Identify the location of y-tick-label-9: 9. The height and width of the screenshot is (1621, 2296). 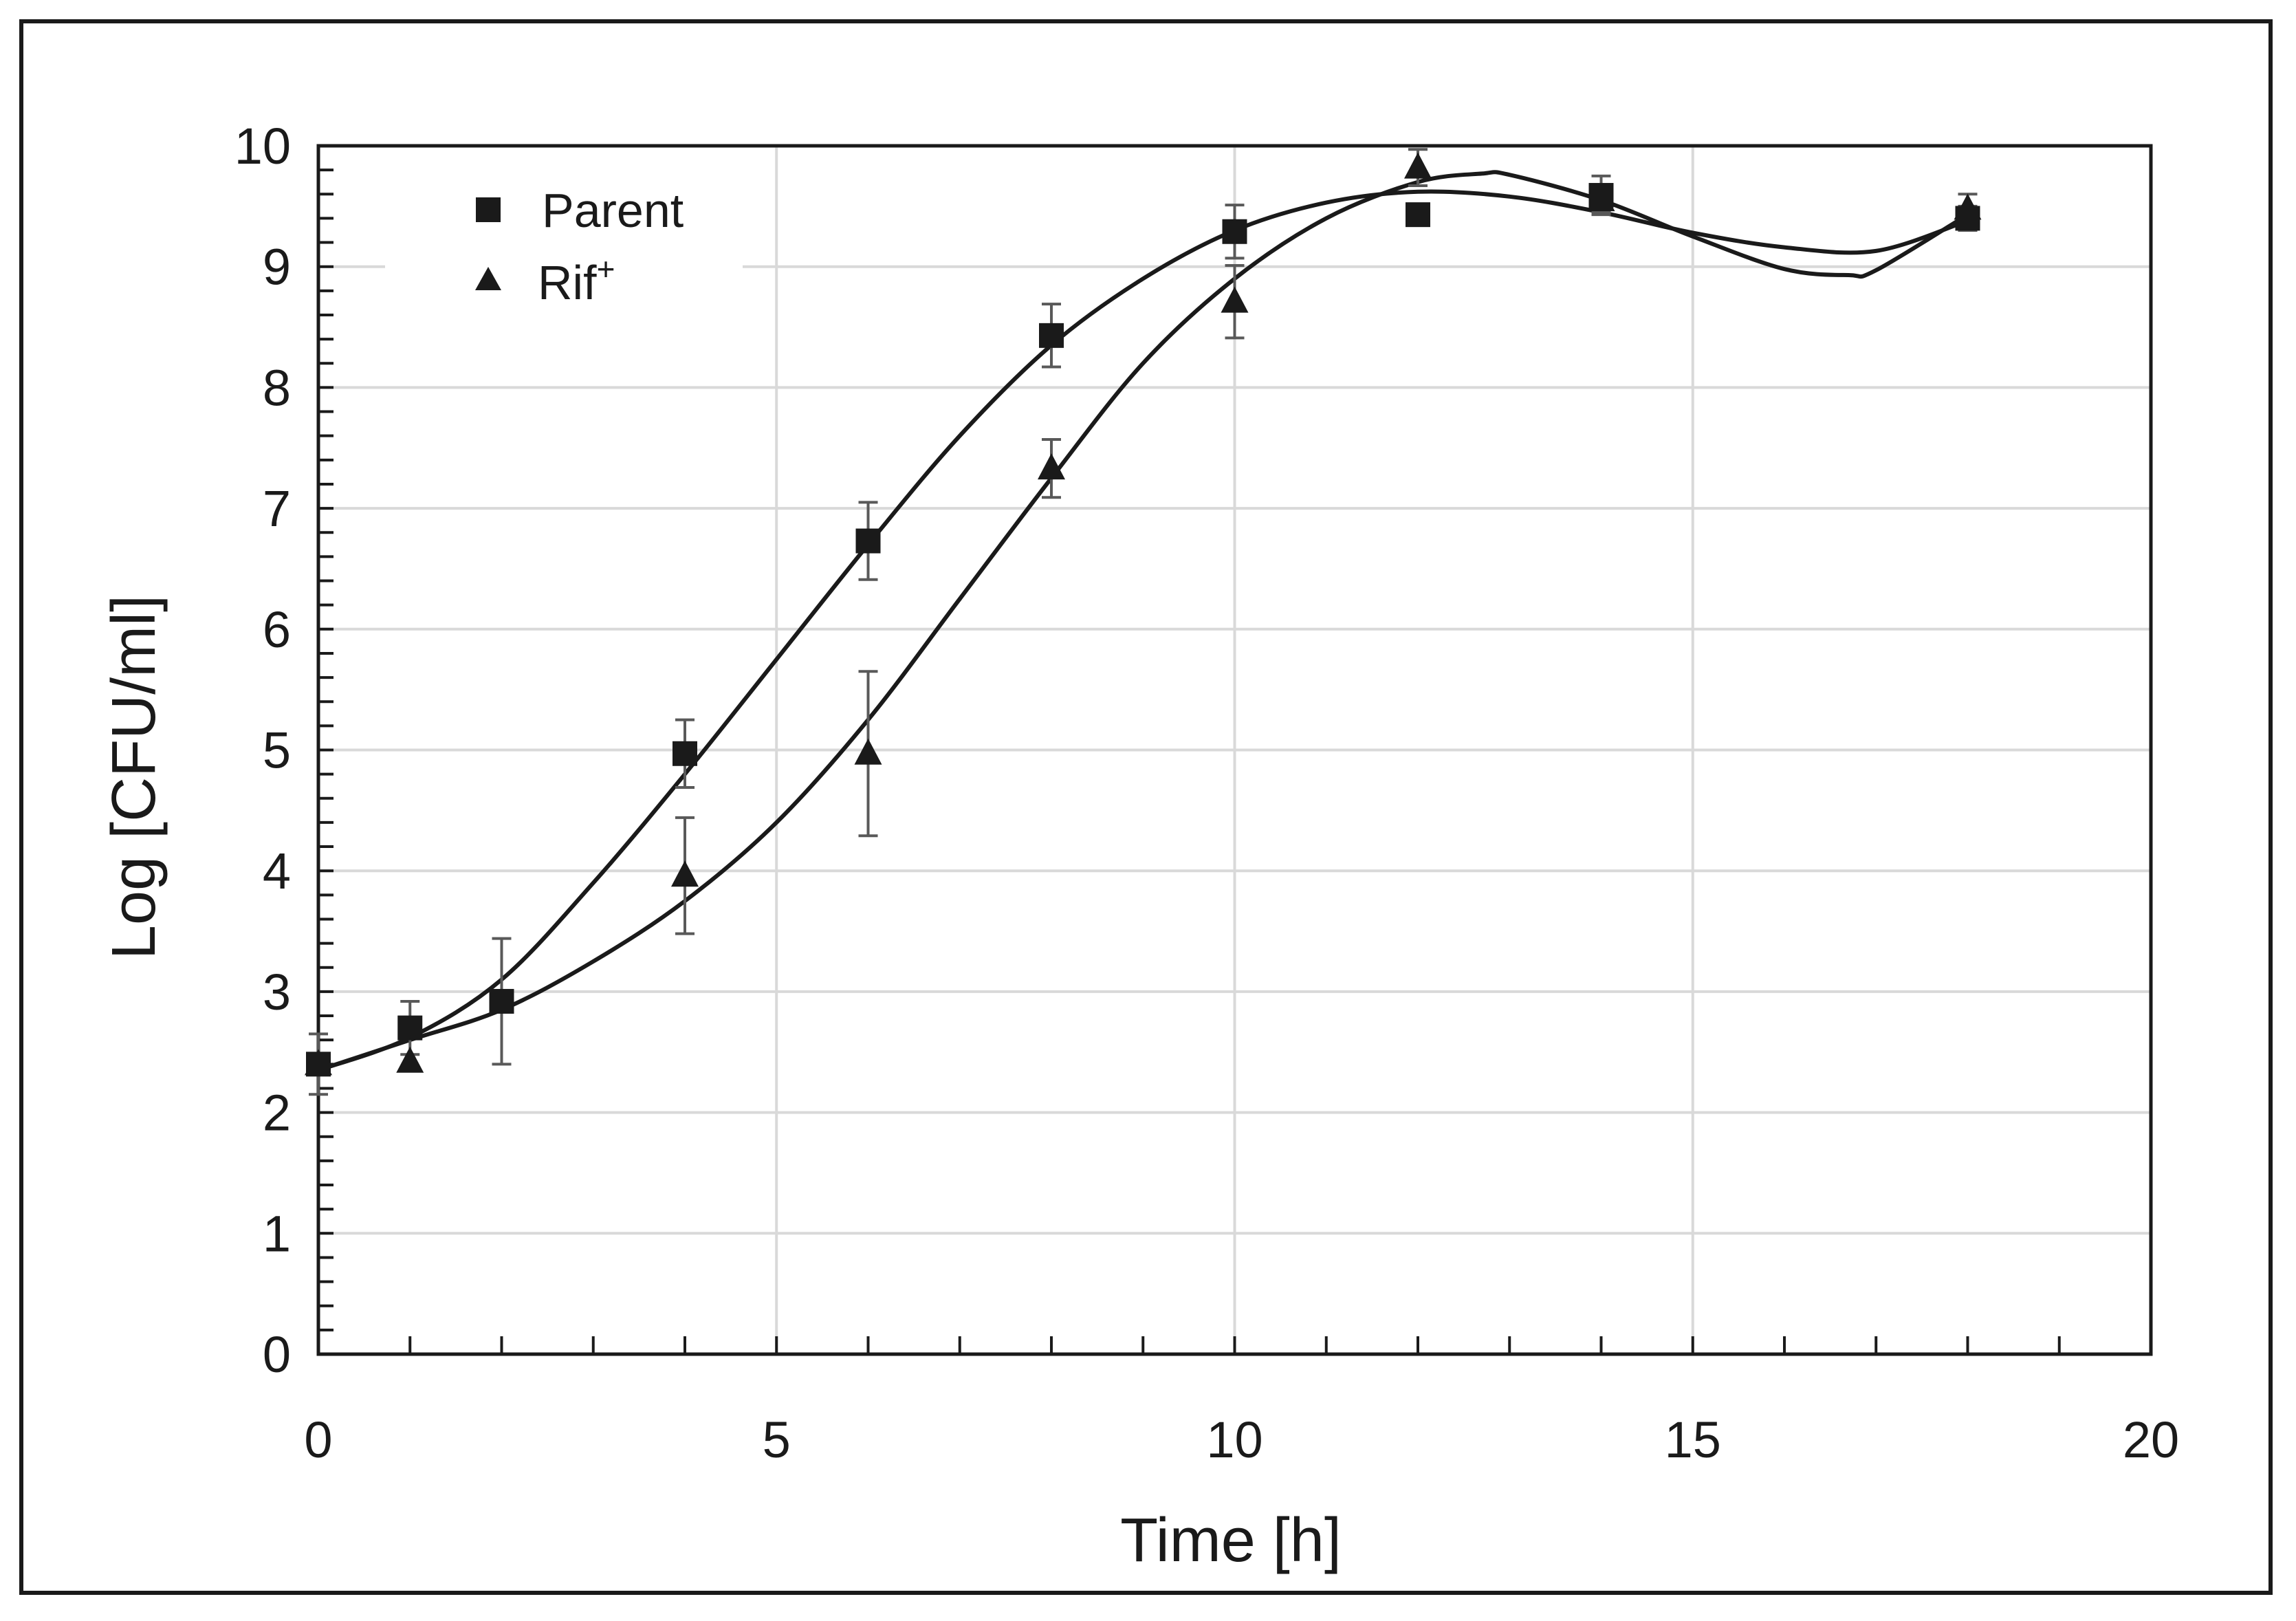
(277, 267).